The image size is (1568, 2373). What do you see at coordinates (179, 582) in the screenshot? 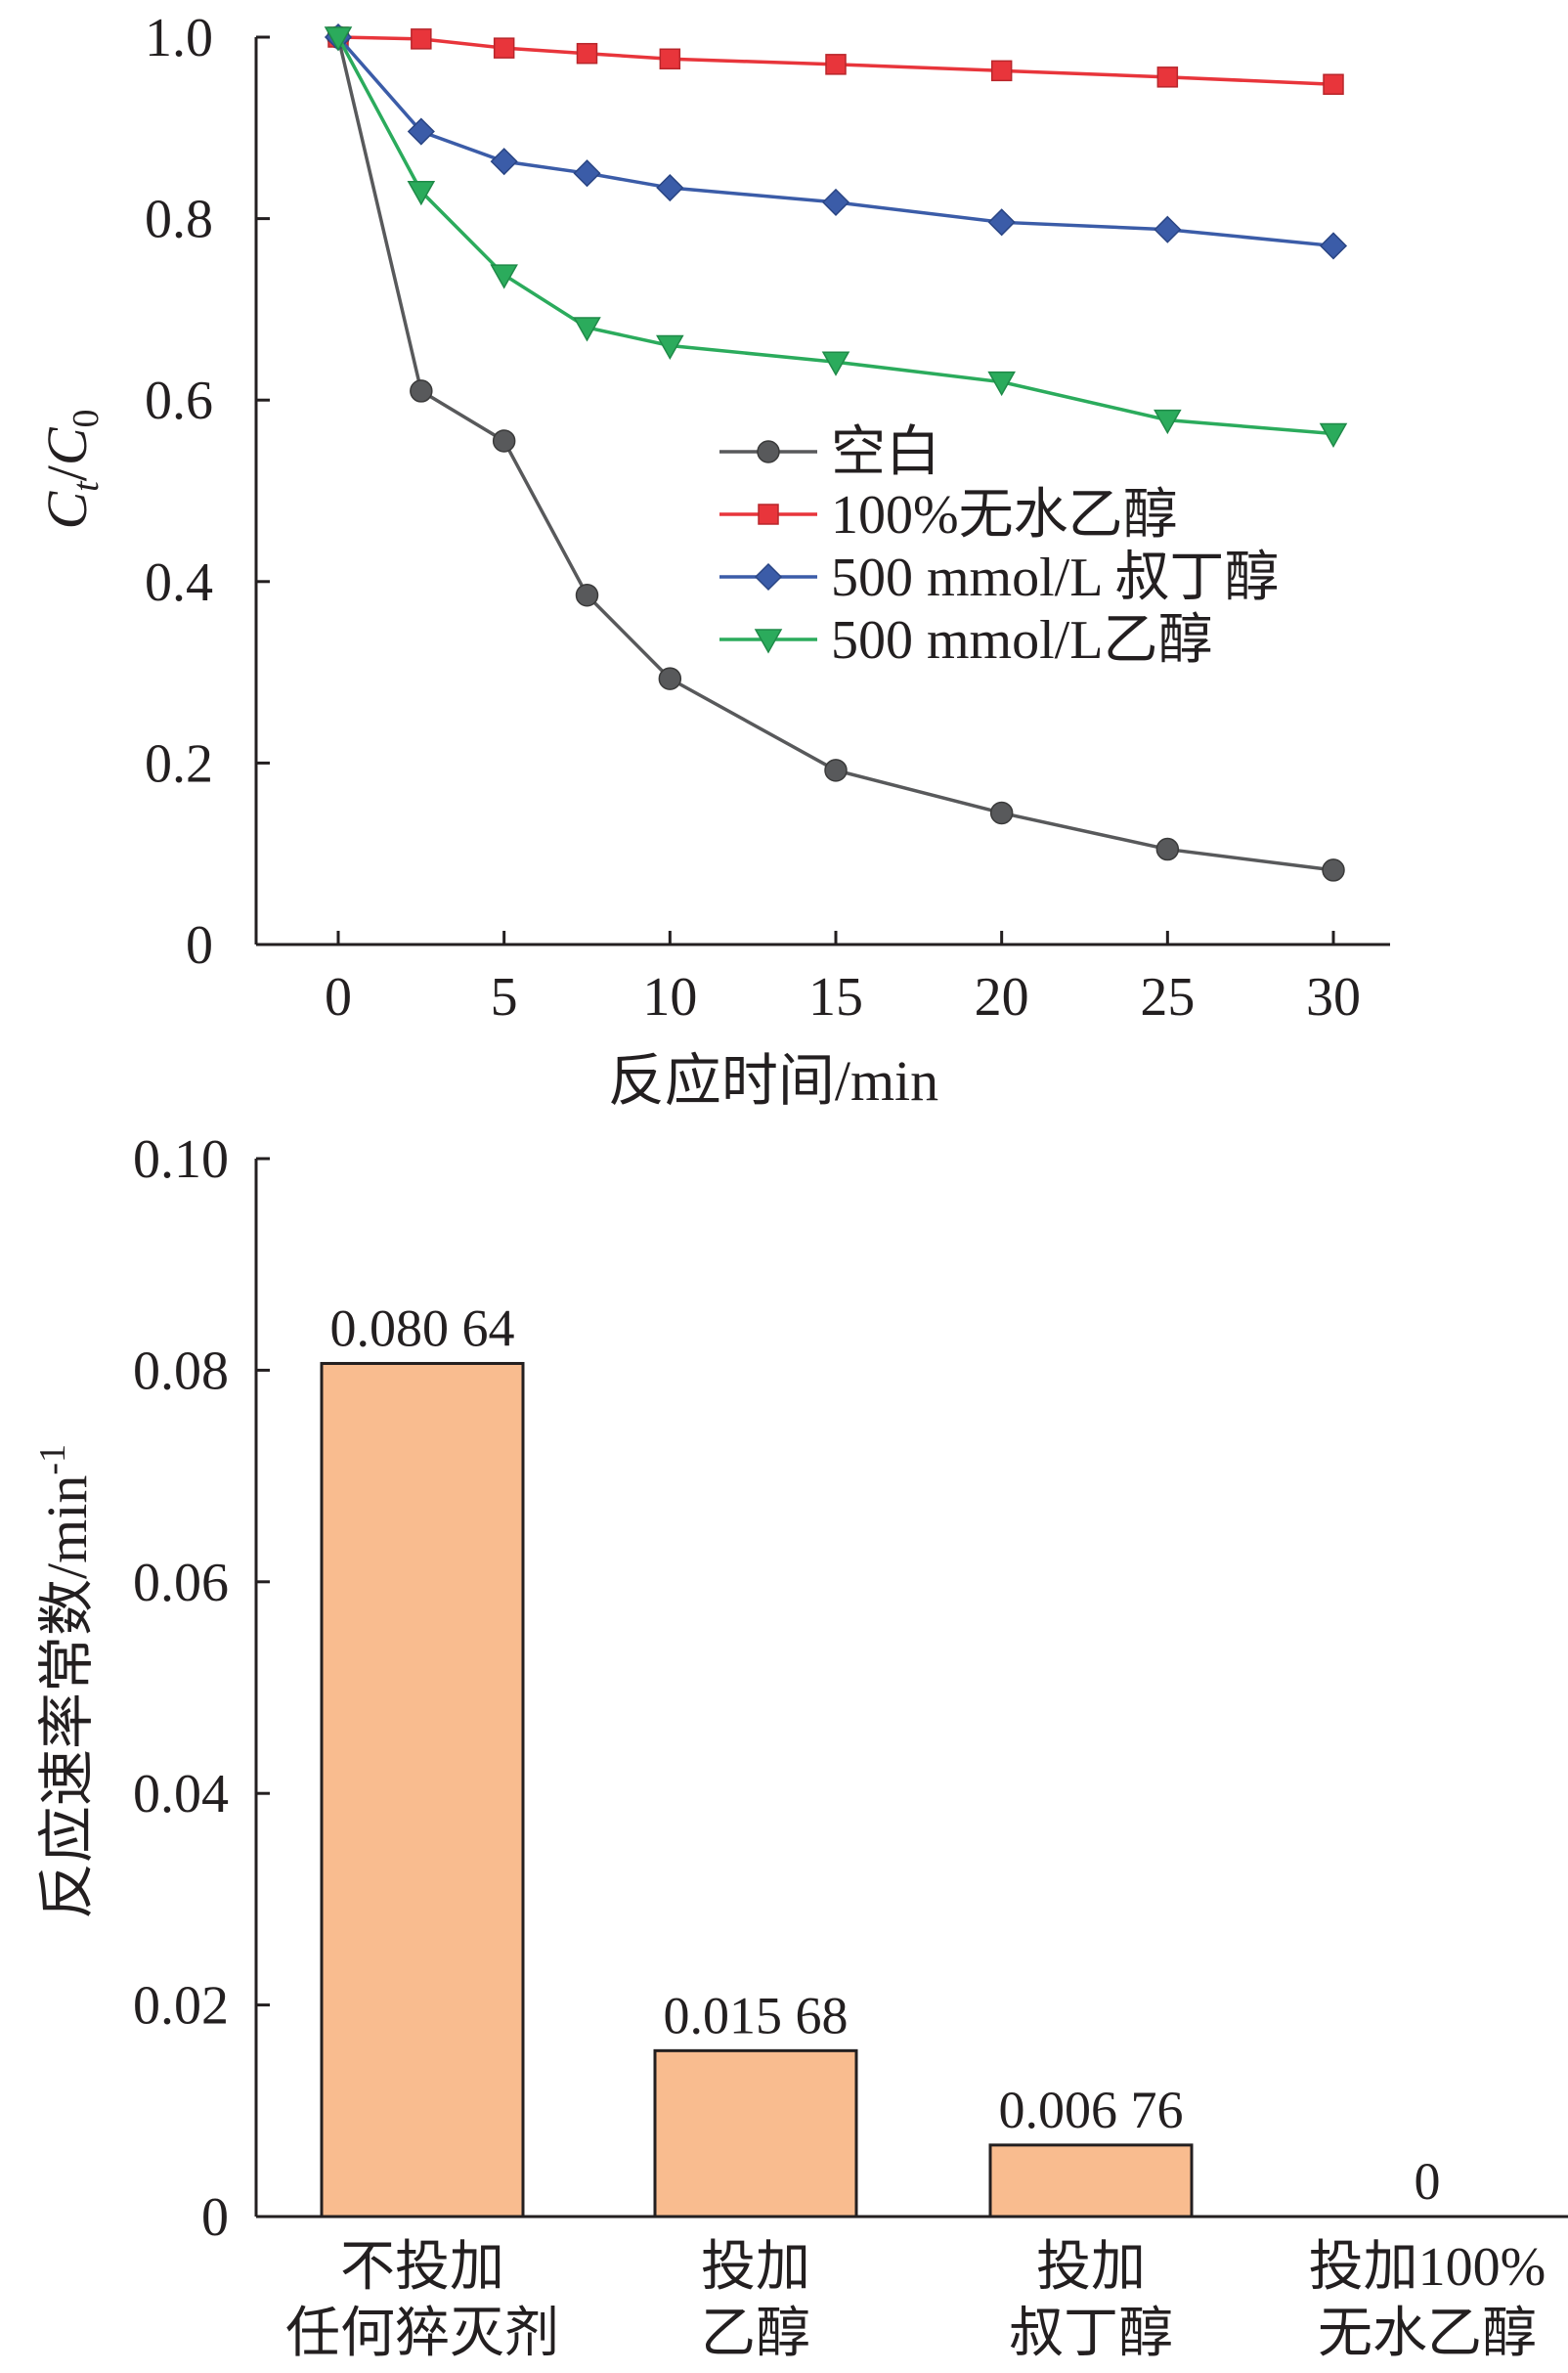
I see `y-tick-label: 0.4` at bounding box center [179, 582].